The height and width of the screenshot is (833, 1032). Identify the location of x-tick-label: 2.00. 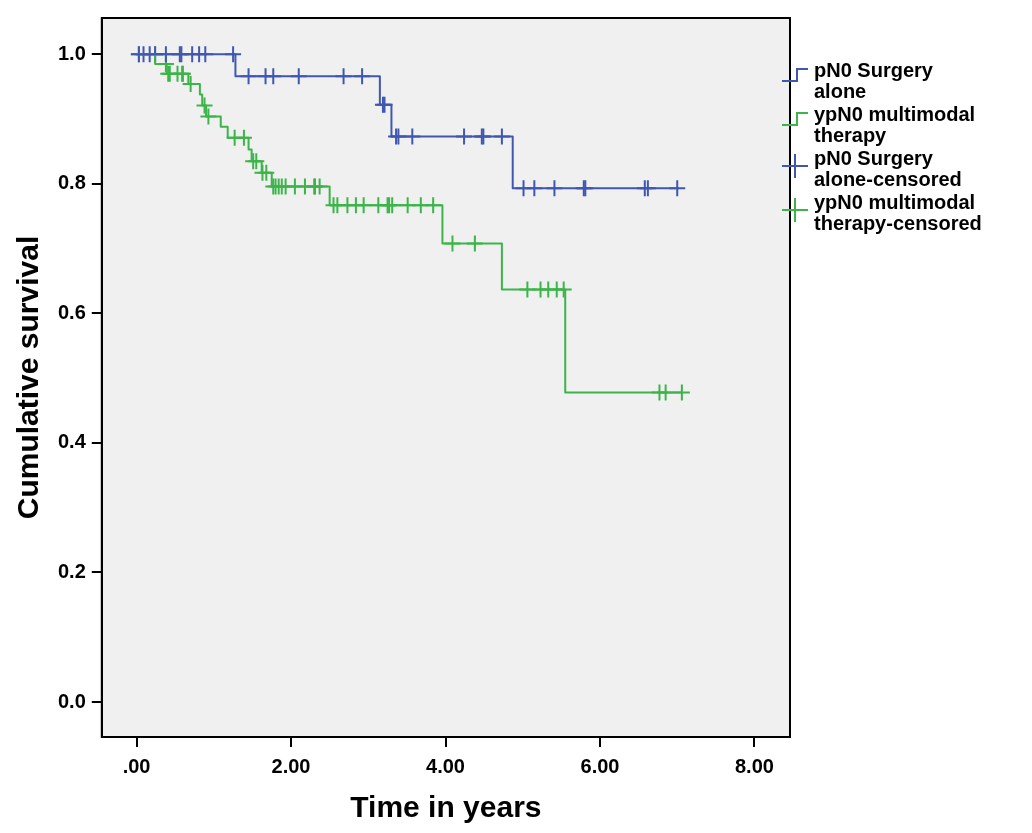
(291, 765).